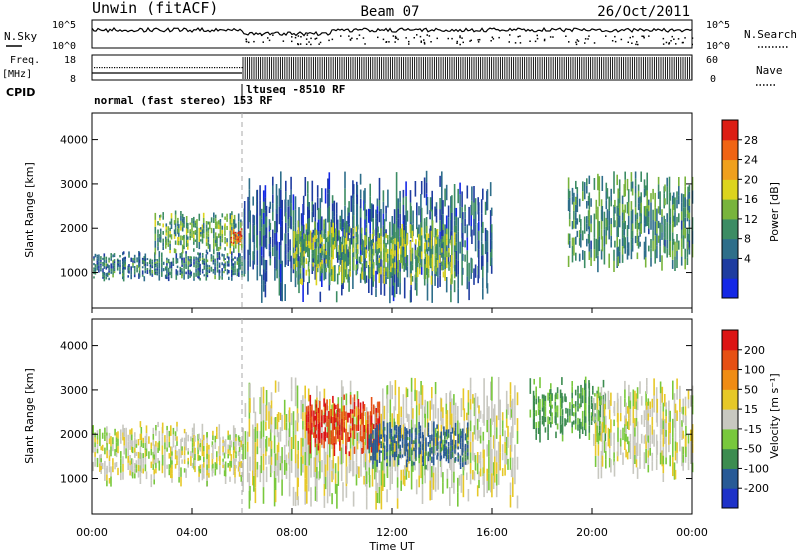 The width and height of the screenshot is (800, 554). What do you see at coordinates (392, 70) in the screenshot?
I see `freq-panel: Freq. [MHz] 18 8 60 0 Nave` at bounding box center [392, 70].